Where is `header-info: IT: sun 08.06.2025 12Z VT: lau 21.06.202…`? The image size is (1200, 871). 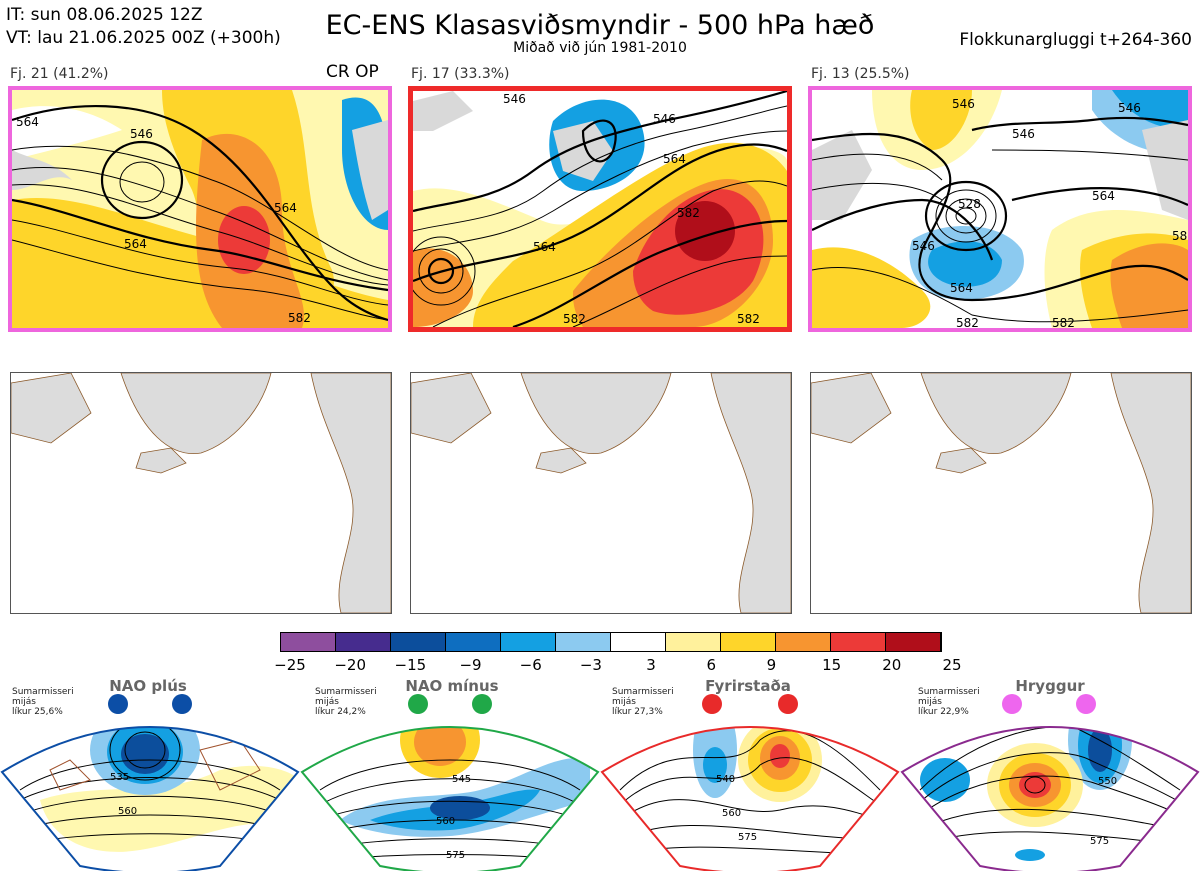 header-info: IT: sun 08.06.2025 12Z VT: lau 21.06.202… is located at coordinates (143, 27).